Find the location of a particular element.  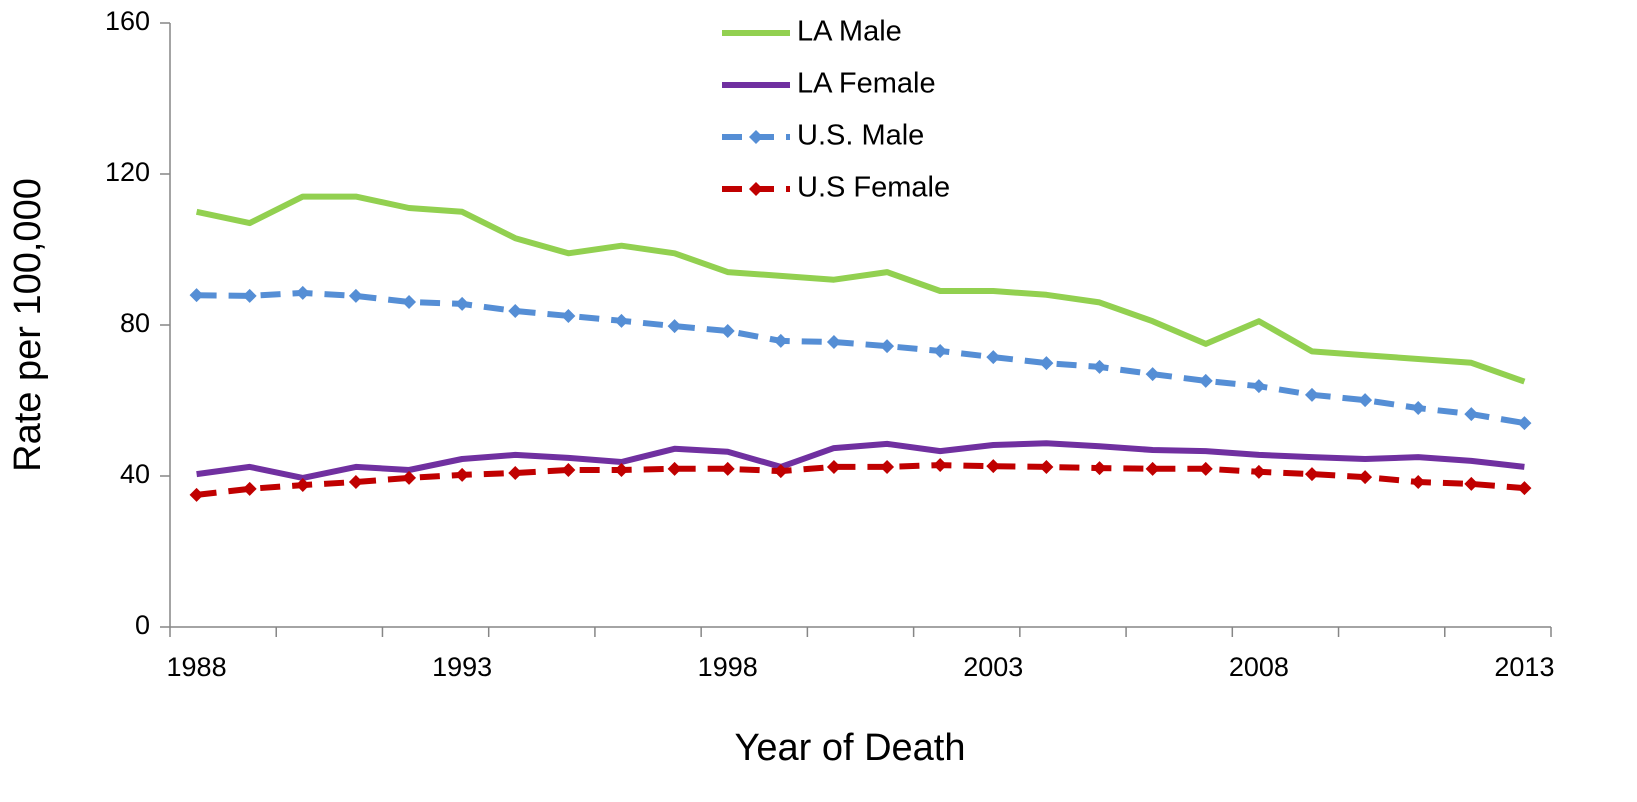

x-tick-label: 2003 is located at coordinates (993, 667).